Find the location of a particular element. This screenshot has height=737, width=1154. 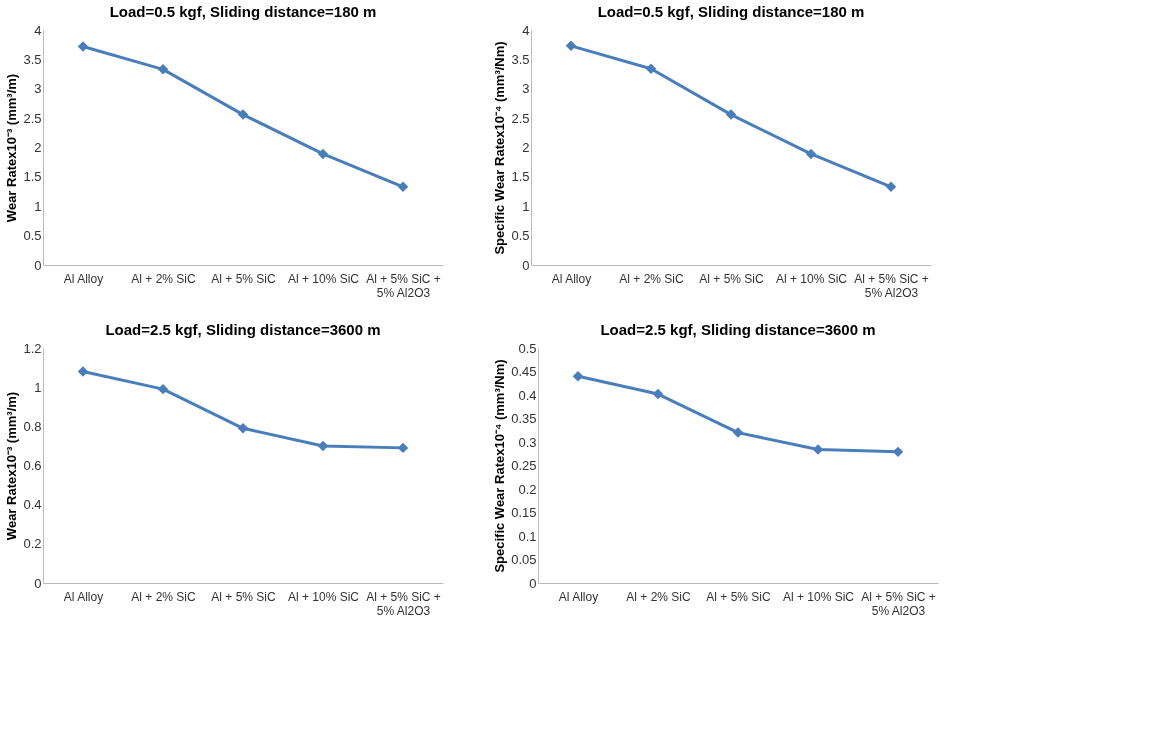

y-tick-label: 0.45 is located at coordinates (524, 371).